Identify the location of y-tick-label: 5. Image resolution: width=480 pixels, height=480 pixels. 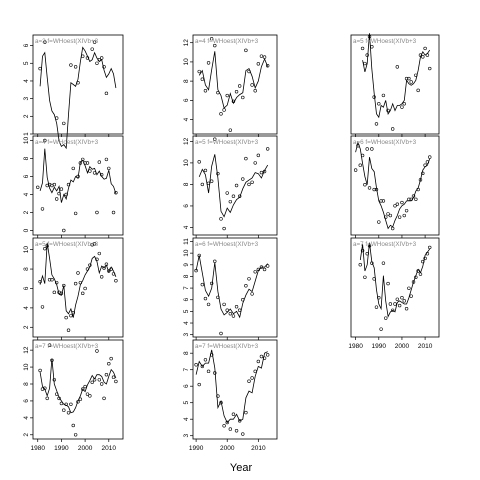
(186, 311).